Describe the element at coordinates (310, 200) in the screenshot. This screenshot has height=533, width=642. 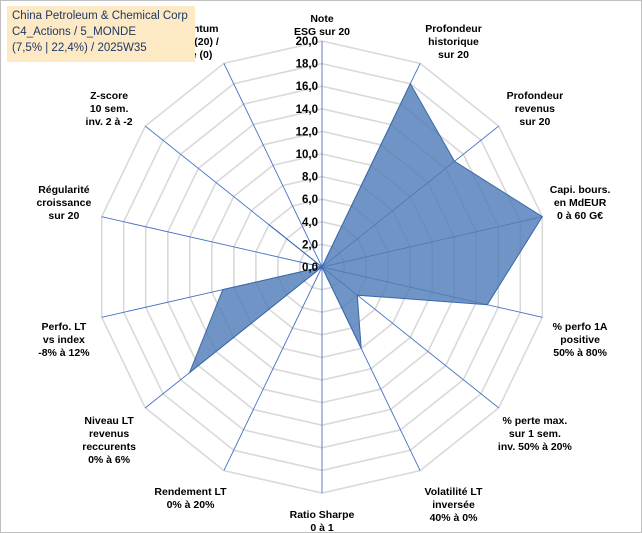
I see `tick-label-3: 6,0` at that location.